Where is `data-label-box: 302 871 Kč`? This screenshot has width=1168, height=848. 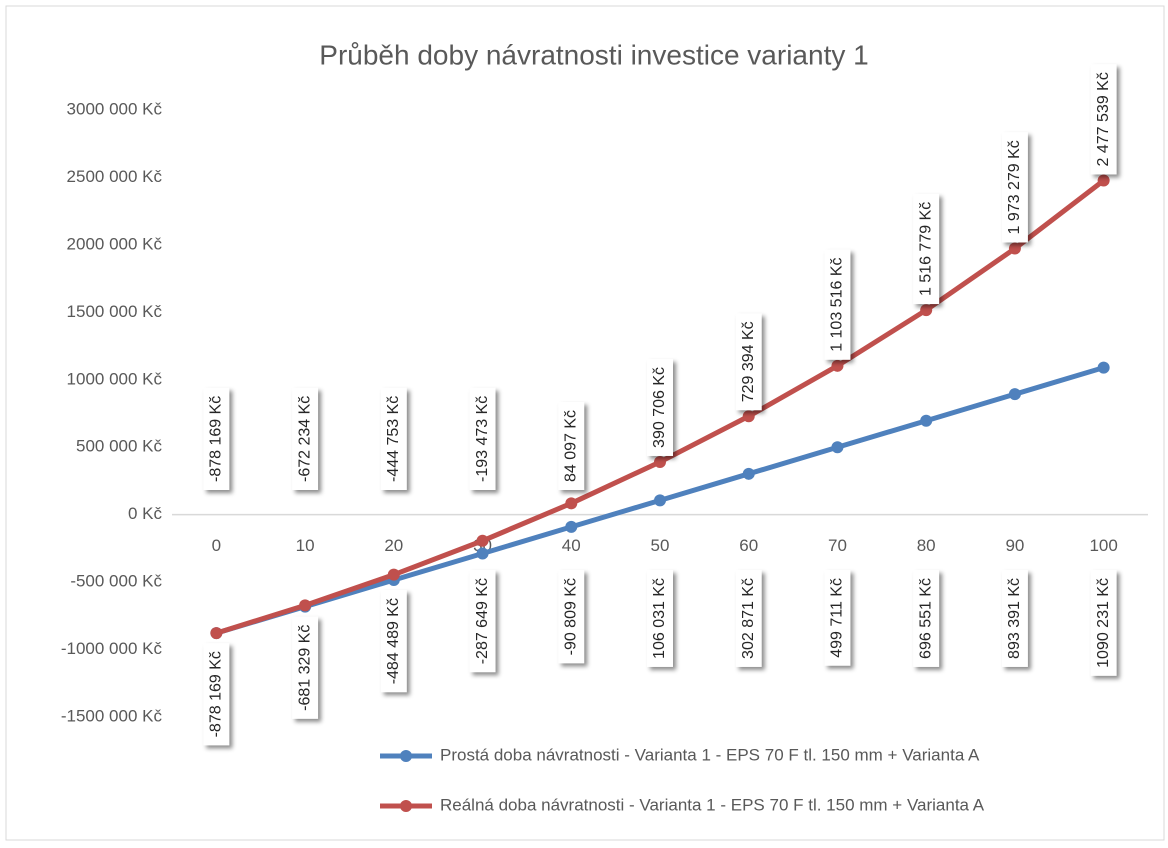
data-label-box: 302 871 Kč is located at coordinates (748, 618).